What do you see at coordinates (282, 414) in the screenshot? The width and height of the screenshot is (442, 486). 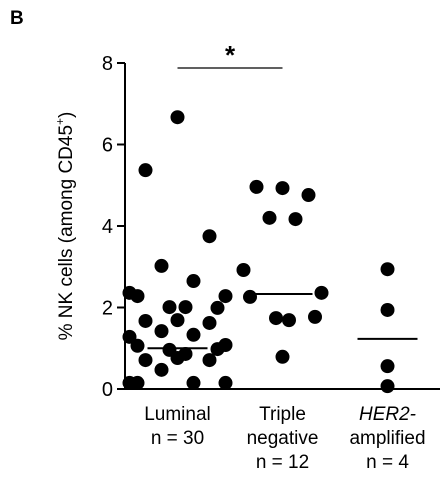 I see `x-tick-label: Triple` at bounding box center [282, 414].